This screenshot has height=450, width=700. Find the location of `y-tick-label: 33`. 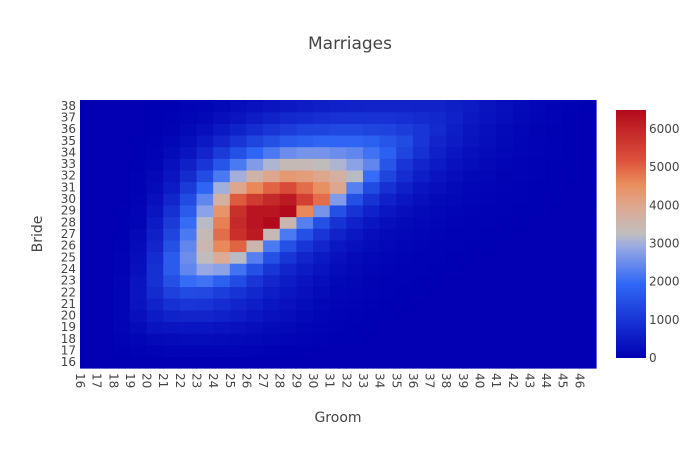

y-tick-label: 33 is located at coordinates (68, 164).